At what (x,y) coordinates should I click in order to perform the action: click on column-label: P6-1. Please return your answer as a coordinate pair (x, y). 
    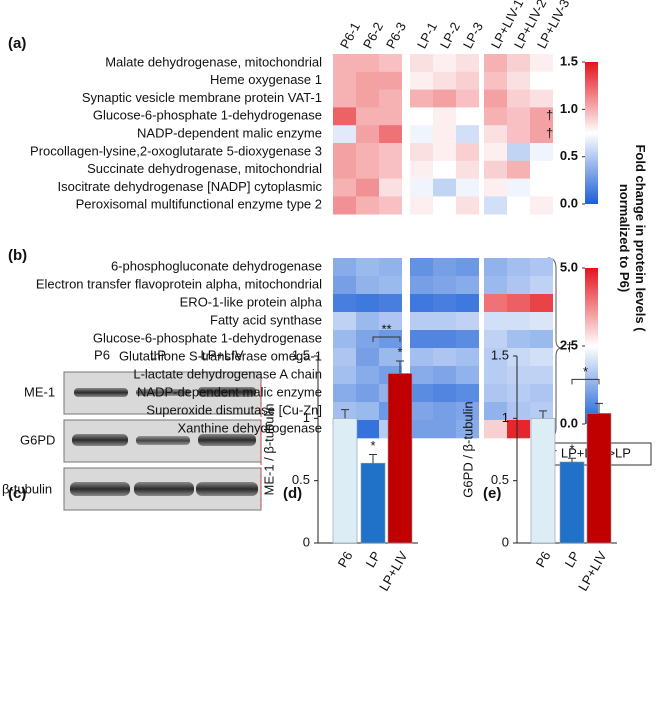
    Looking at the image, I should click on (350, 35).